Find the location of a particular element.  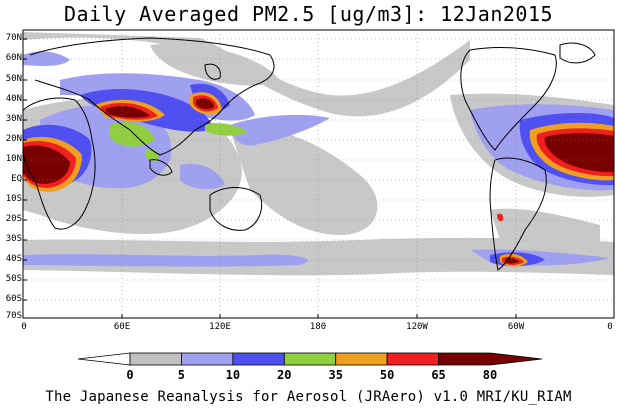

lon-label: 120W is located at coordinates (417, 327).